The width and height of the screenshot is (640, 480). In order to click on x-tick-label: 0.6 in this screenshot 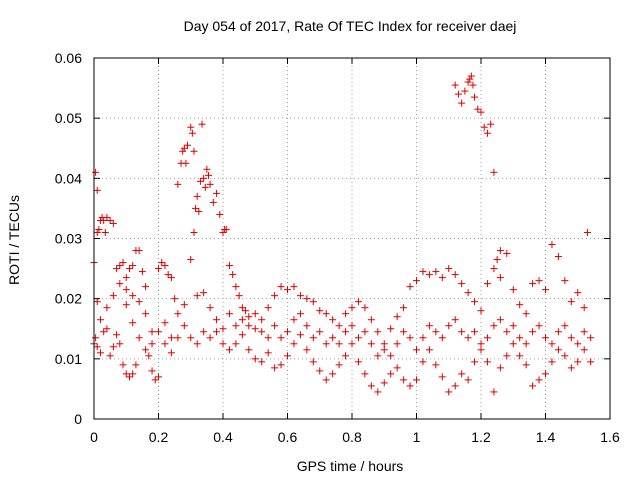, I will do `click(288, 437)`.